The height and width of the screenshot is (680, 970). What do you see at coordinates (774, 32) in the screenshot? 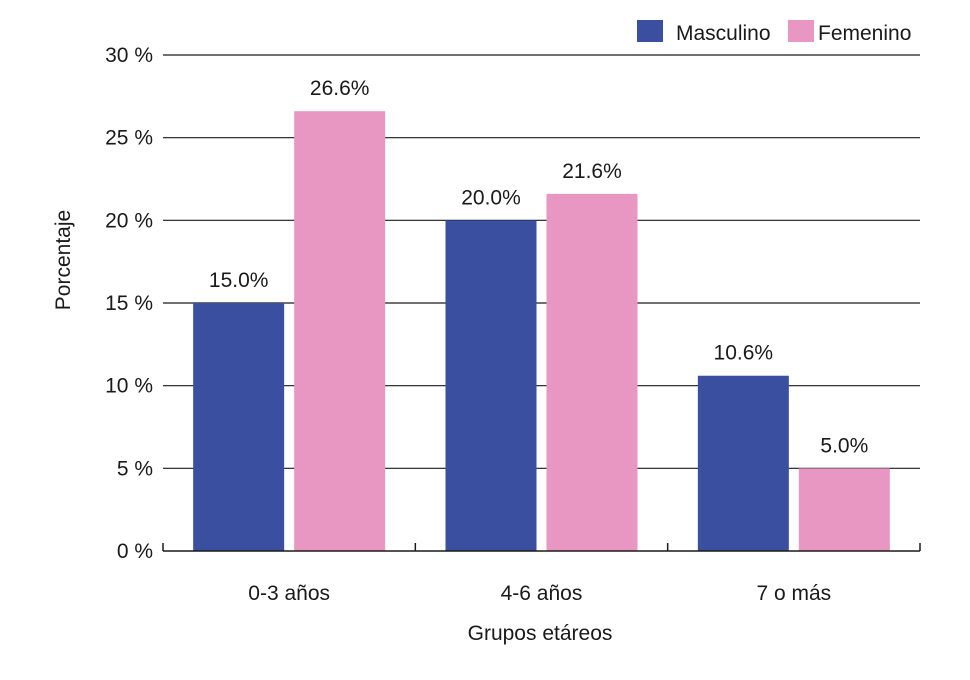
I see `legend: Masculino Femenino` at bounding box center [774, 32].